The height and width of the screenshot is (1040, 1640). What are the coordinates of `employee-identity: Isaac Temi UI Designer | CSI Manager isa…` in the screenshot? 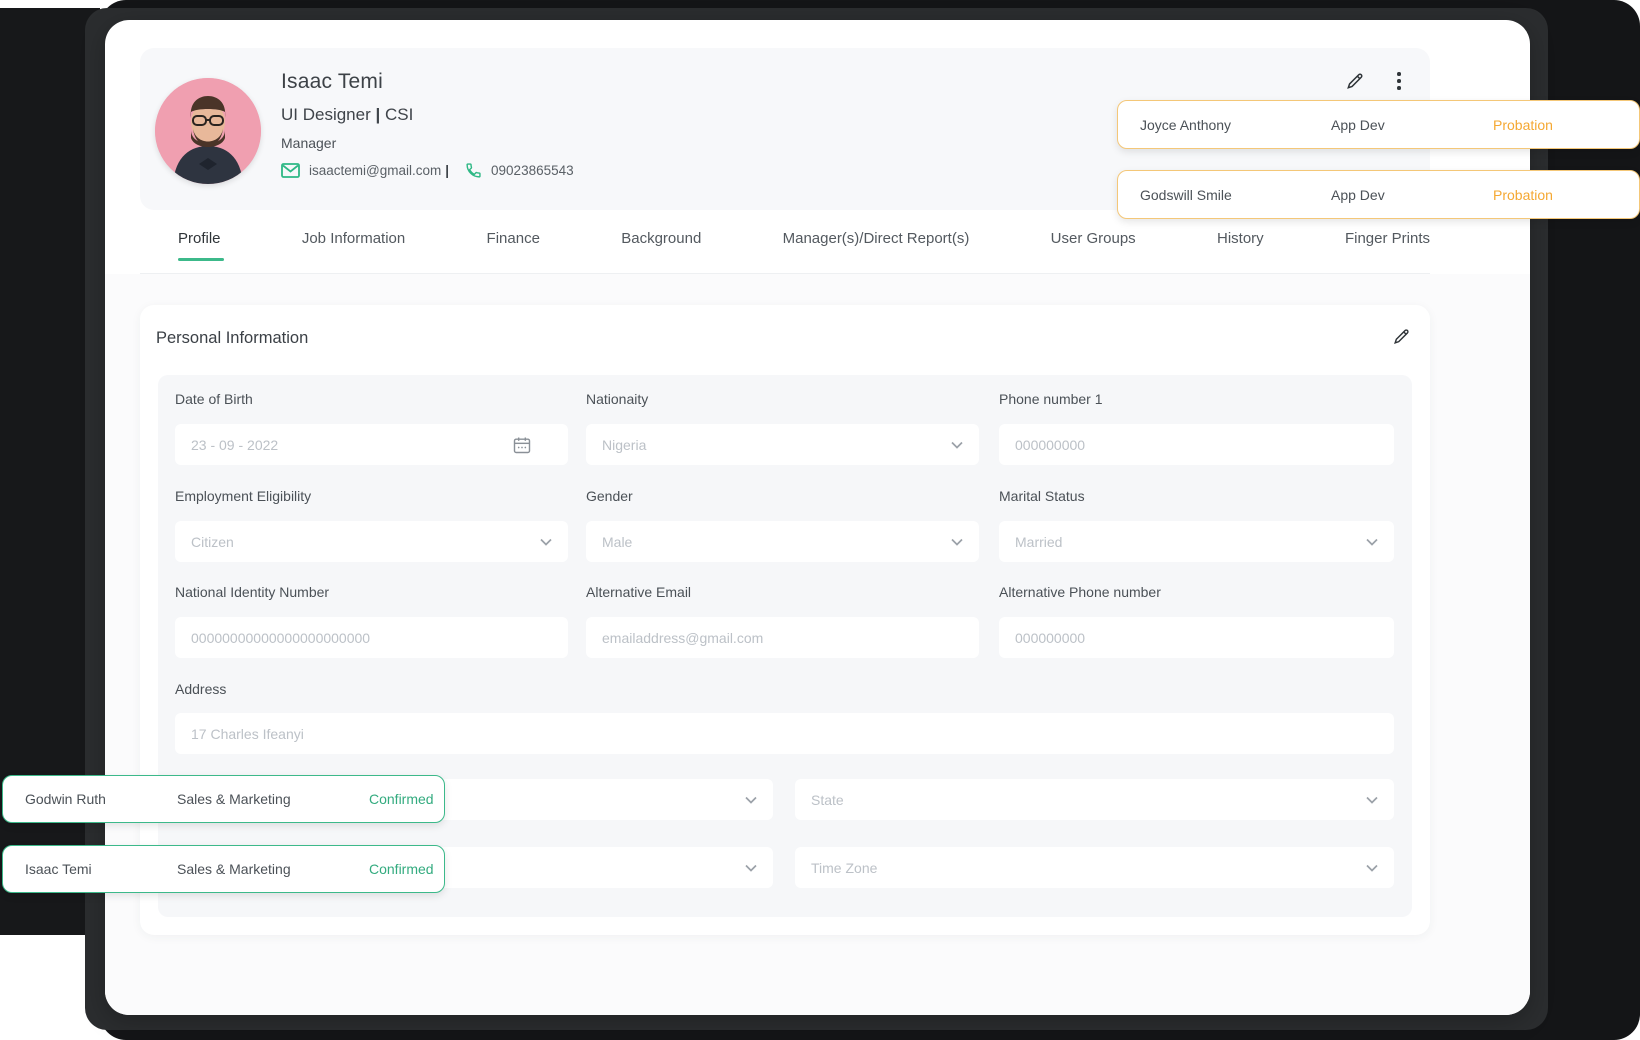 It's located at (427, 124).